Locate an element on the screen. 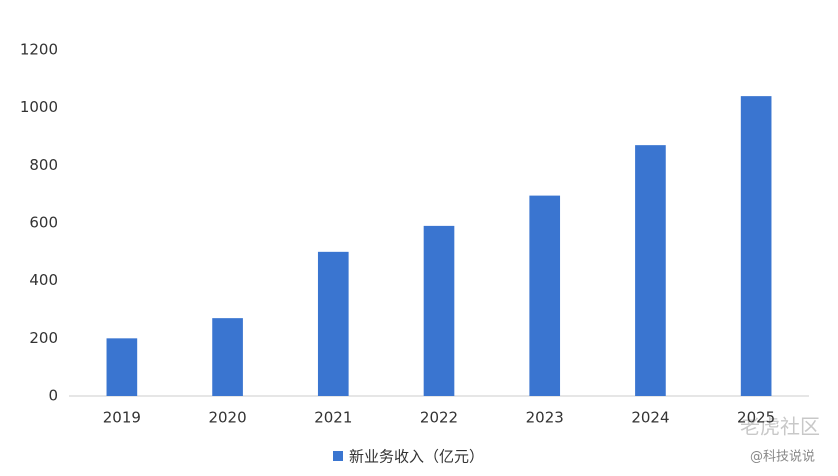 This screenshot has width=838, height=476. y-tick-label: 200 is located at coordinates (43, 338).